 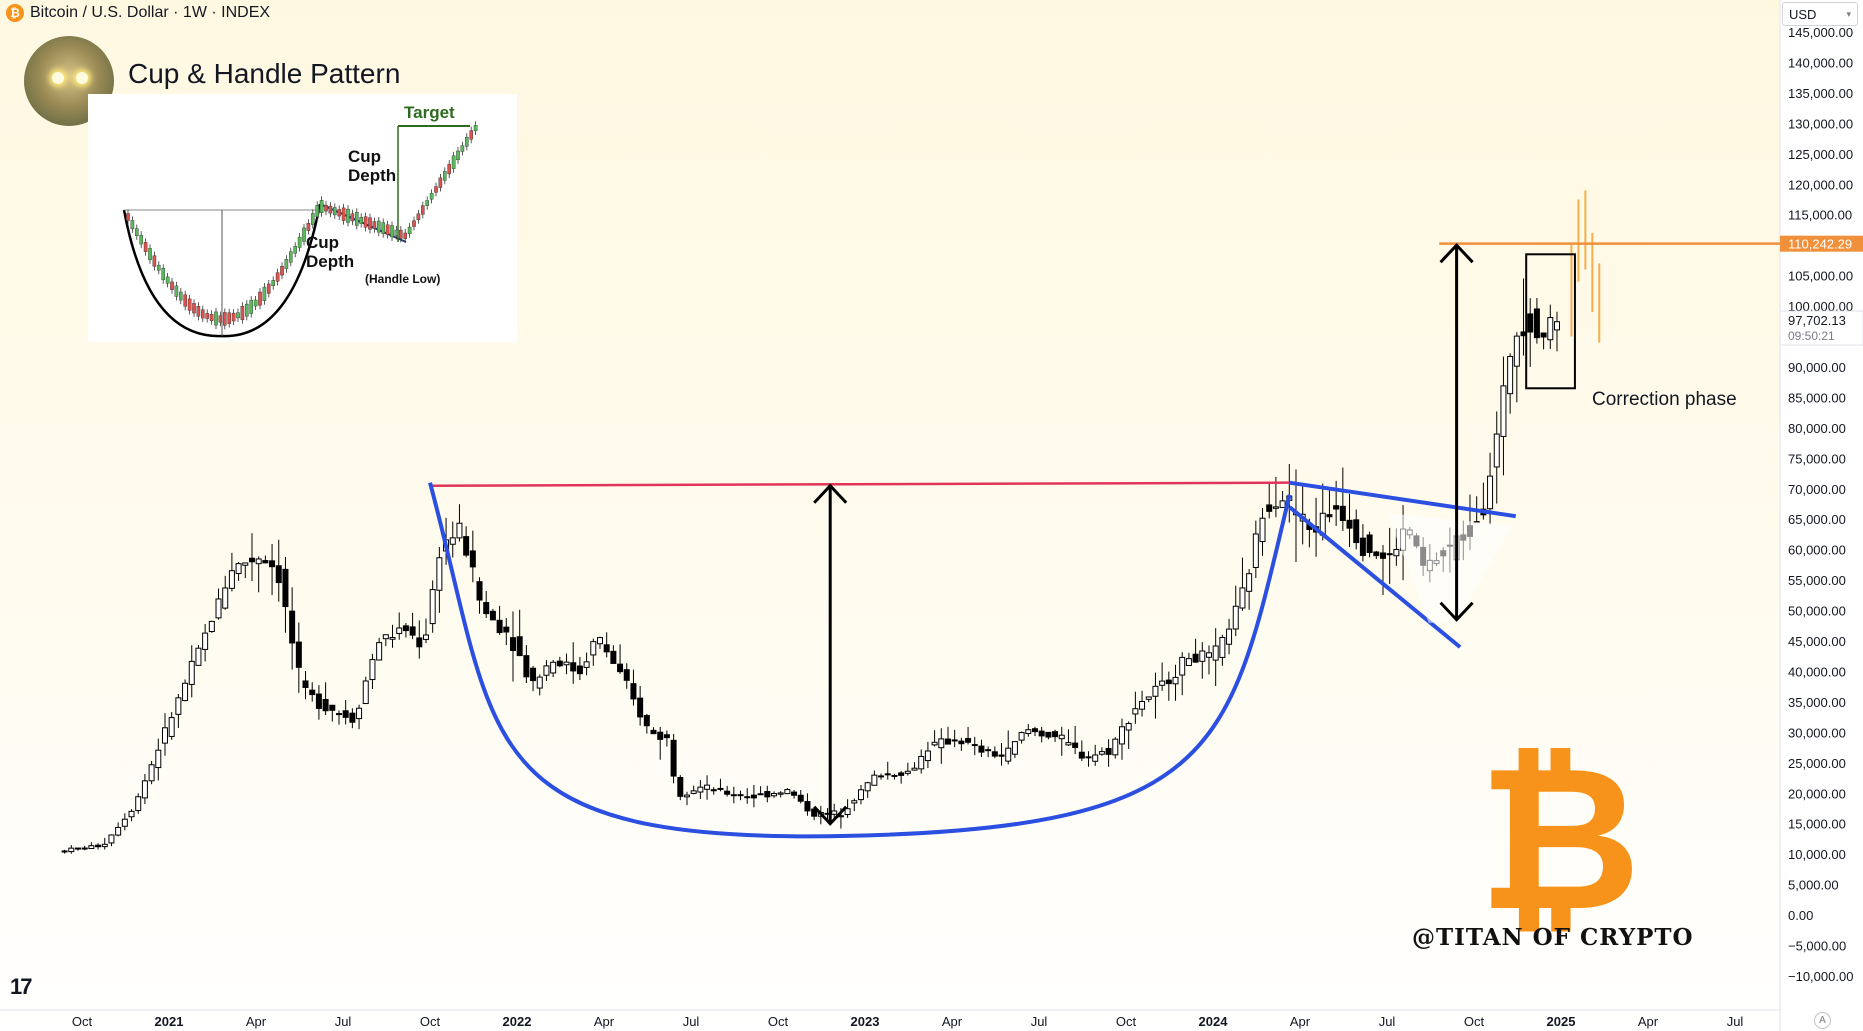 I want to click on x-tick-label: 2023, so click(x=865, y=1021).